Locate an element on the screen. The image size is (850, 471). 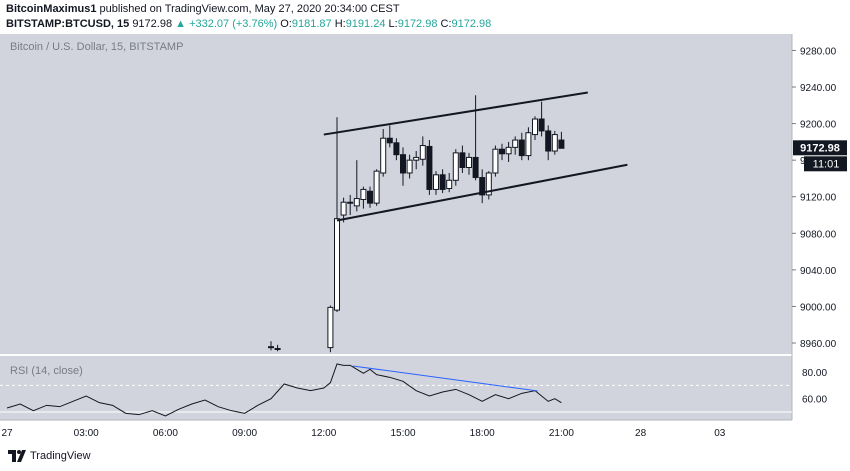
divergence-line is located at coordinates (445, 378).